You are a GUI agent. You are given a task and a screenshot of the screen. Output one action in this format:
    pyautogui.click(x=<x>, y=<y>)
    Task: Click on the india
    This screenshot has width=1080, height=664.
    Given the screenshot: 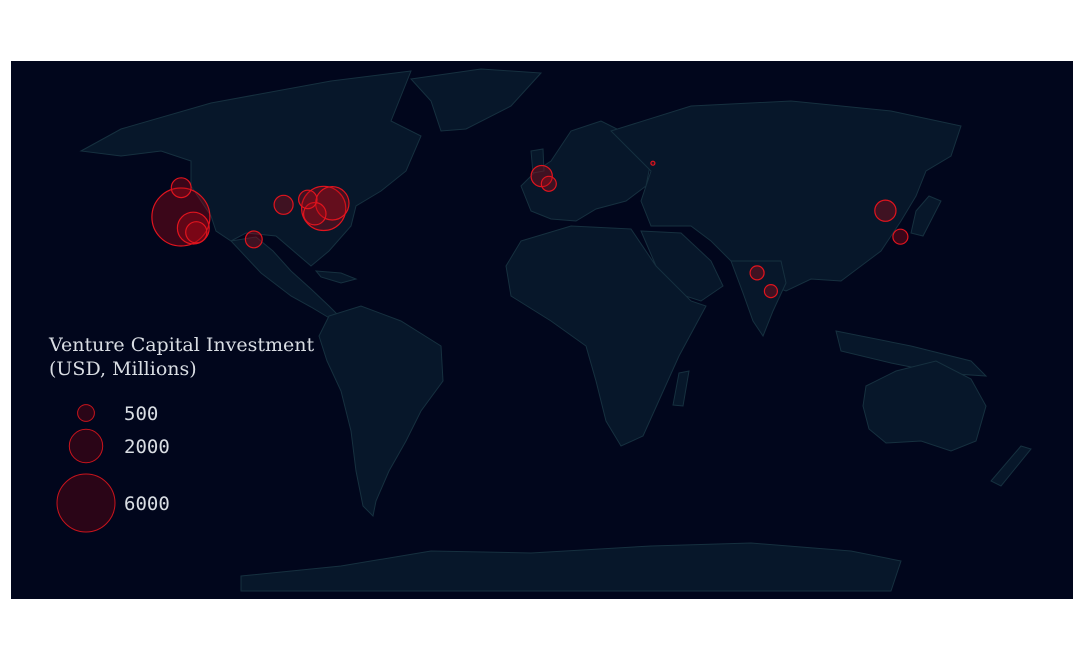 What is the action you would take?
    pyautogui.click(x=758, y=299)
    